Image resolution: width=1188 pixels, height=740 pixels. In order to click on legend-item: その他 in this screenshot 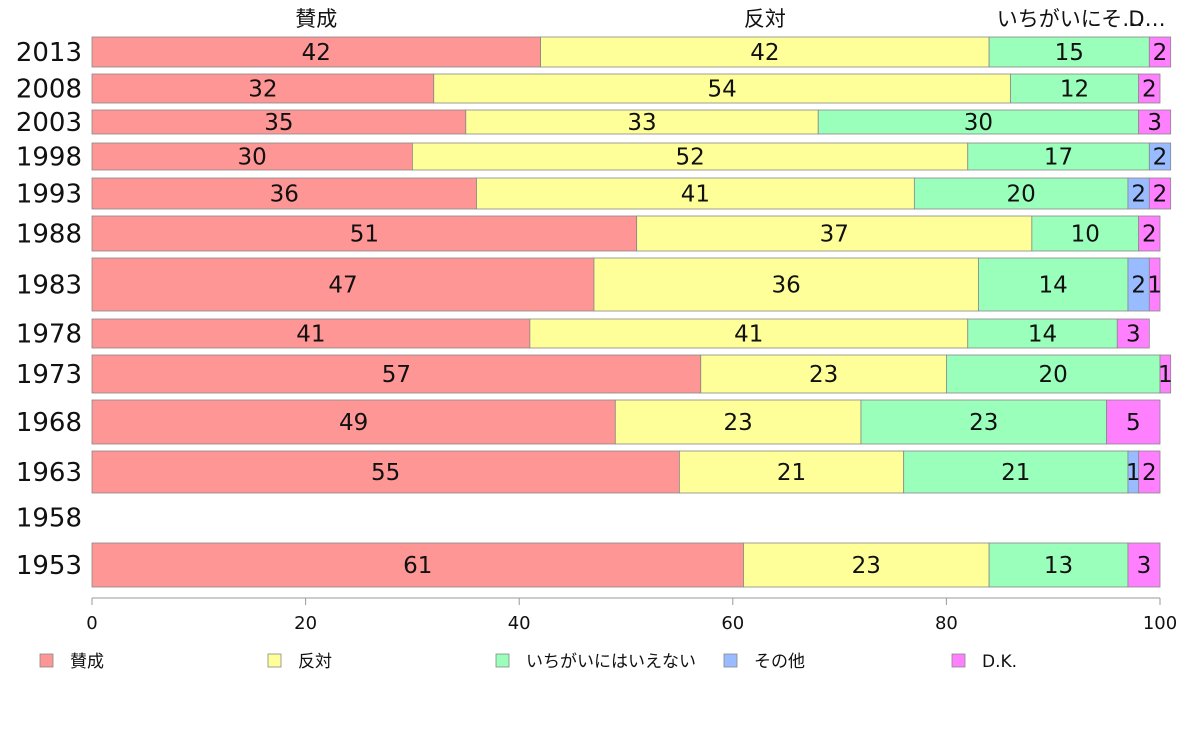, I will do `click(764, 662)`.